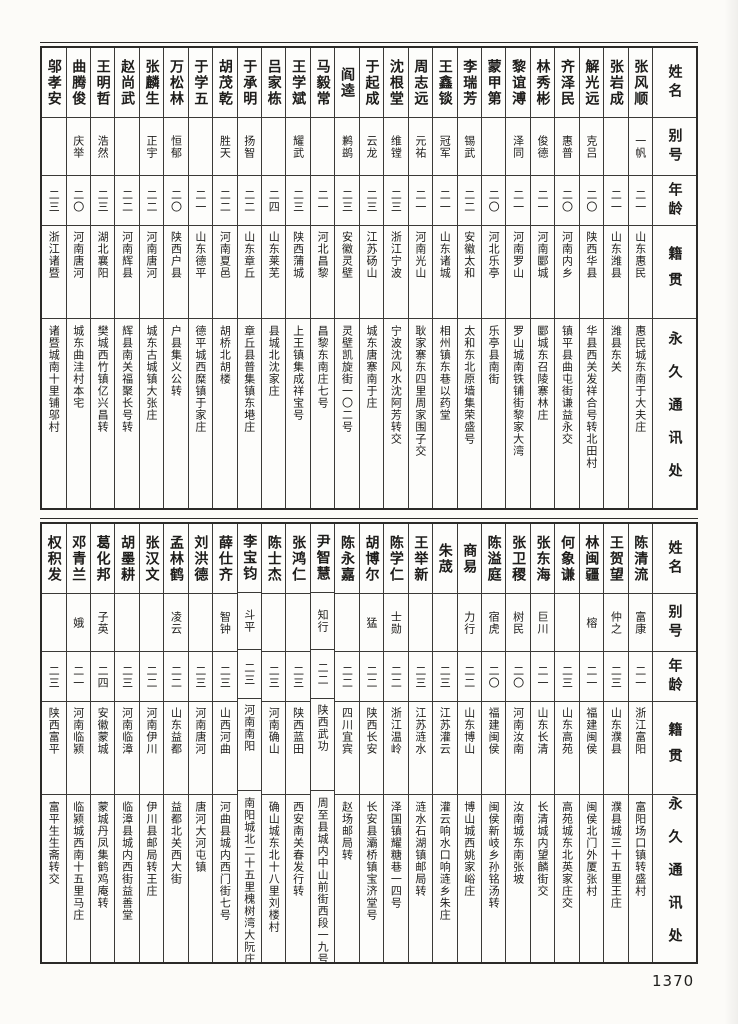  I want to click on header-address-label: 永久通讯处, so click(674, 413).